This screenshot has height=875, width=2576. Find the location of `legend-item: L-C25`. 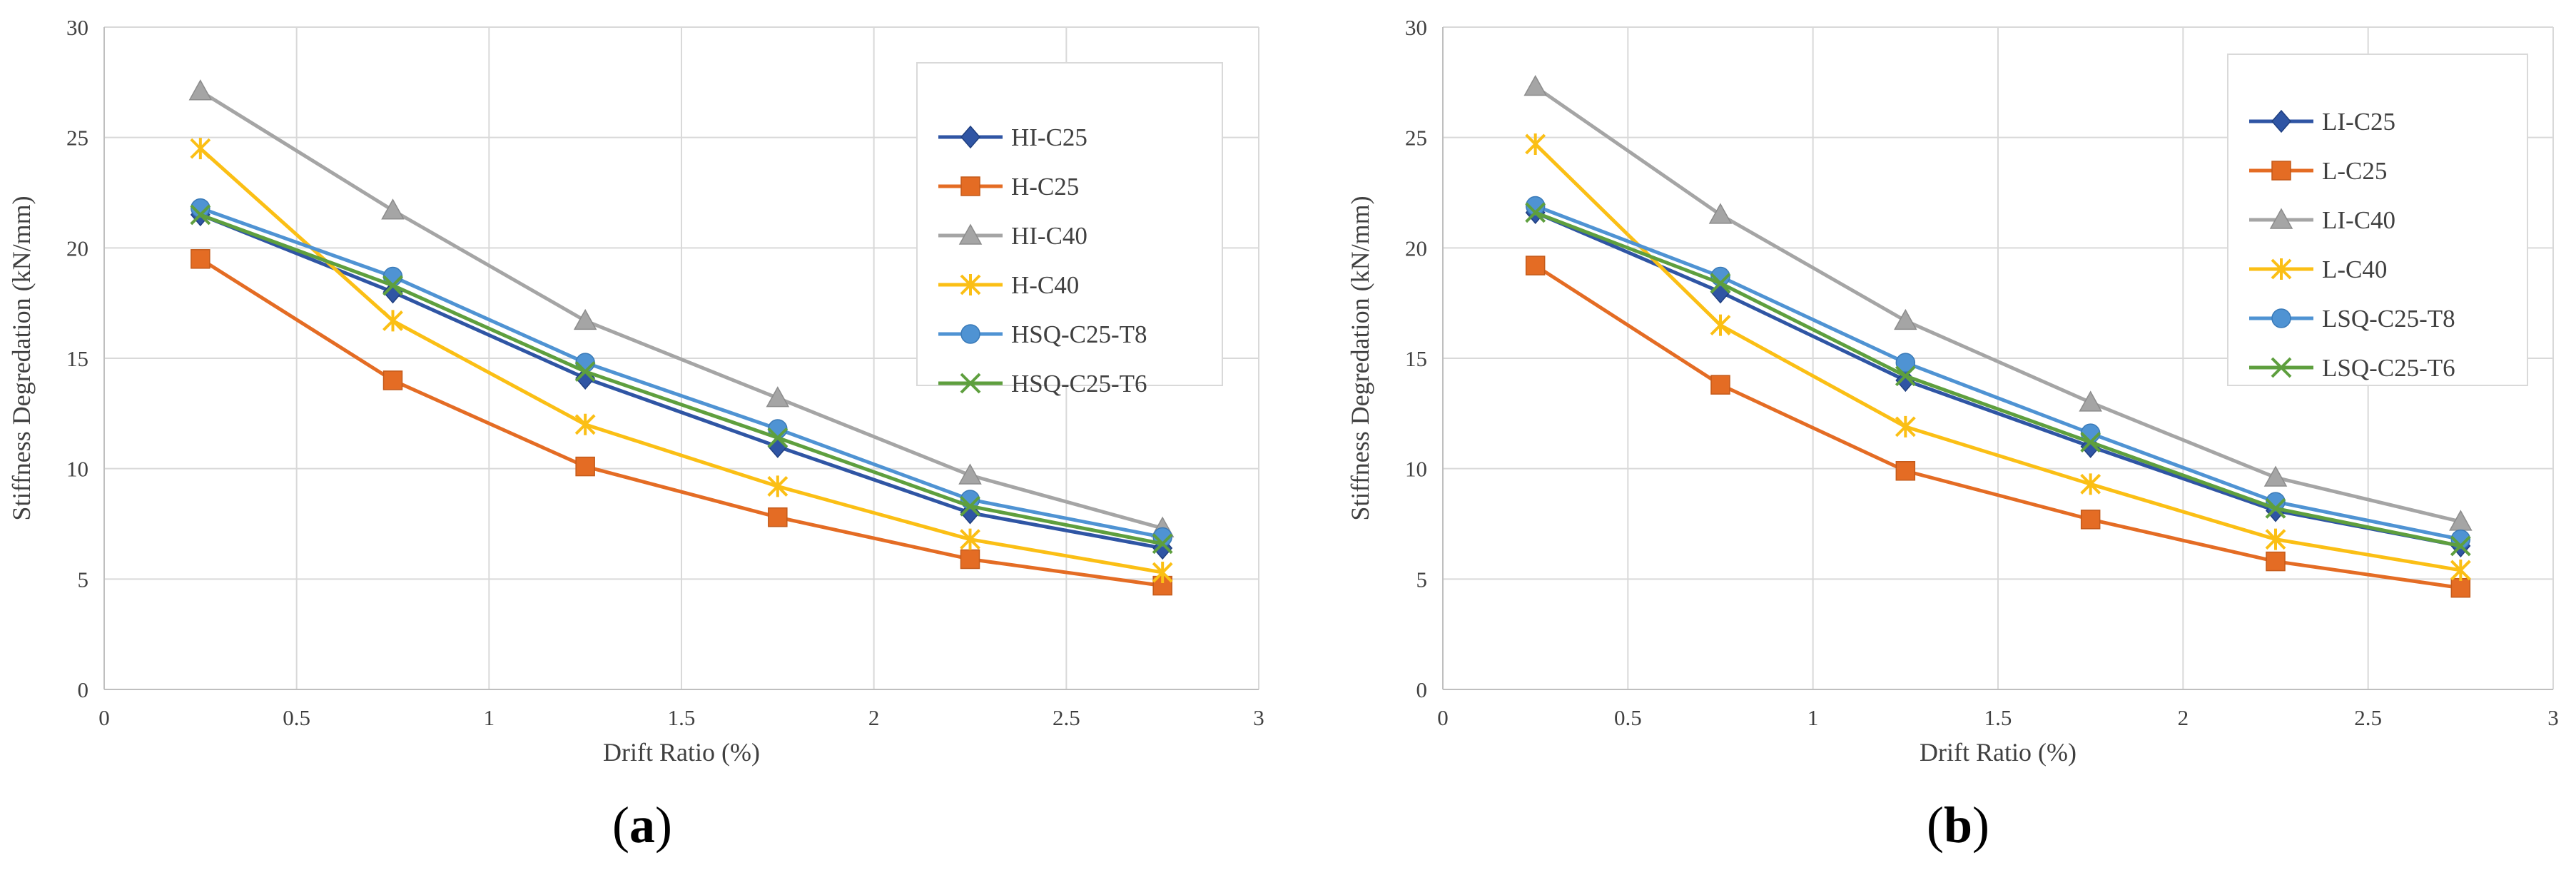

legend-item: L-C25 is located at coordinates (2318, 171).